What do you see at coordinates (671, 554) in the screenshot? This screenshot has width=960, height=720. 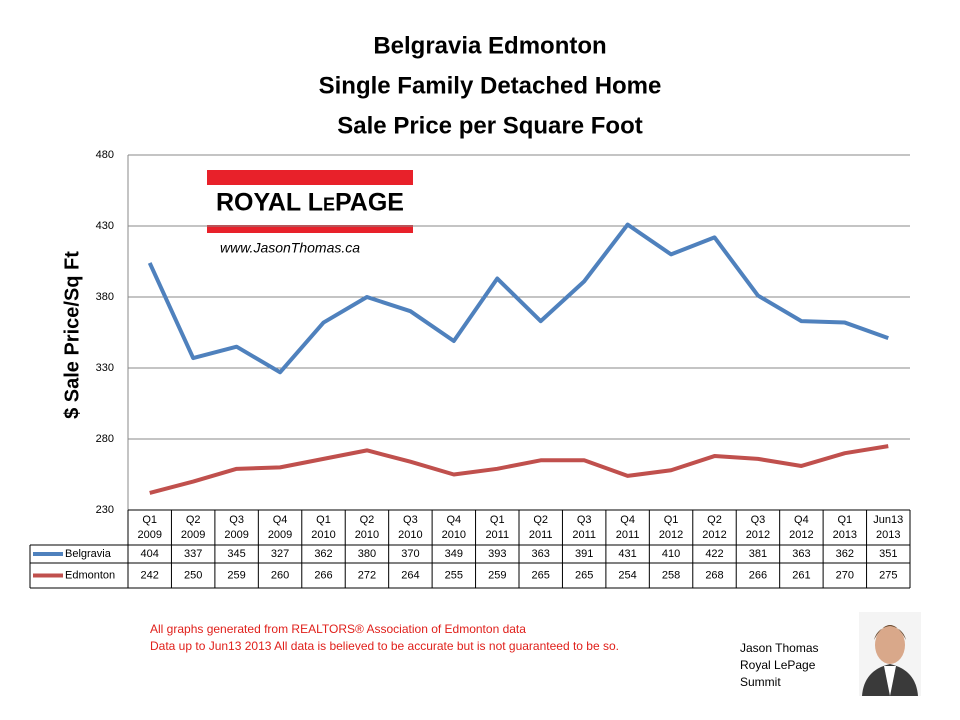 I see `table-value: 410` at bounding box center [671, 554].